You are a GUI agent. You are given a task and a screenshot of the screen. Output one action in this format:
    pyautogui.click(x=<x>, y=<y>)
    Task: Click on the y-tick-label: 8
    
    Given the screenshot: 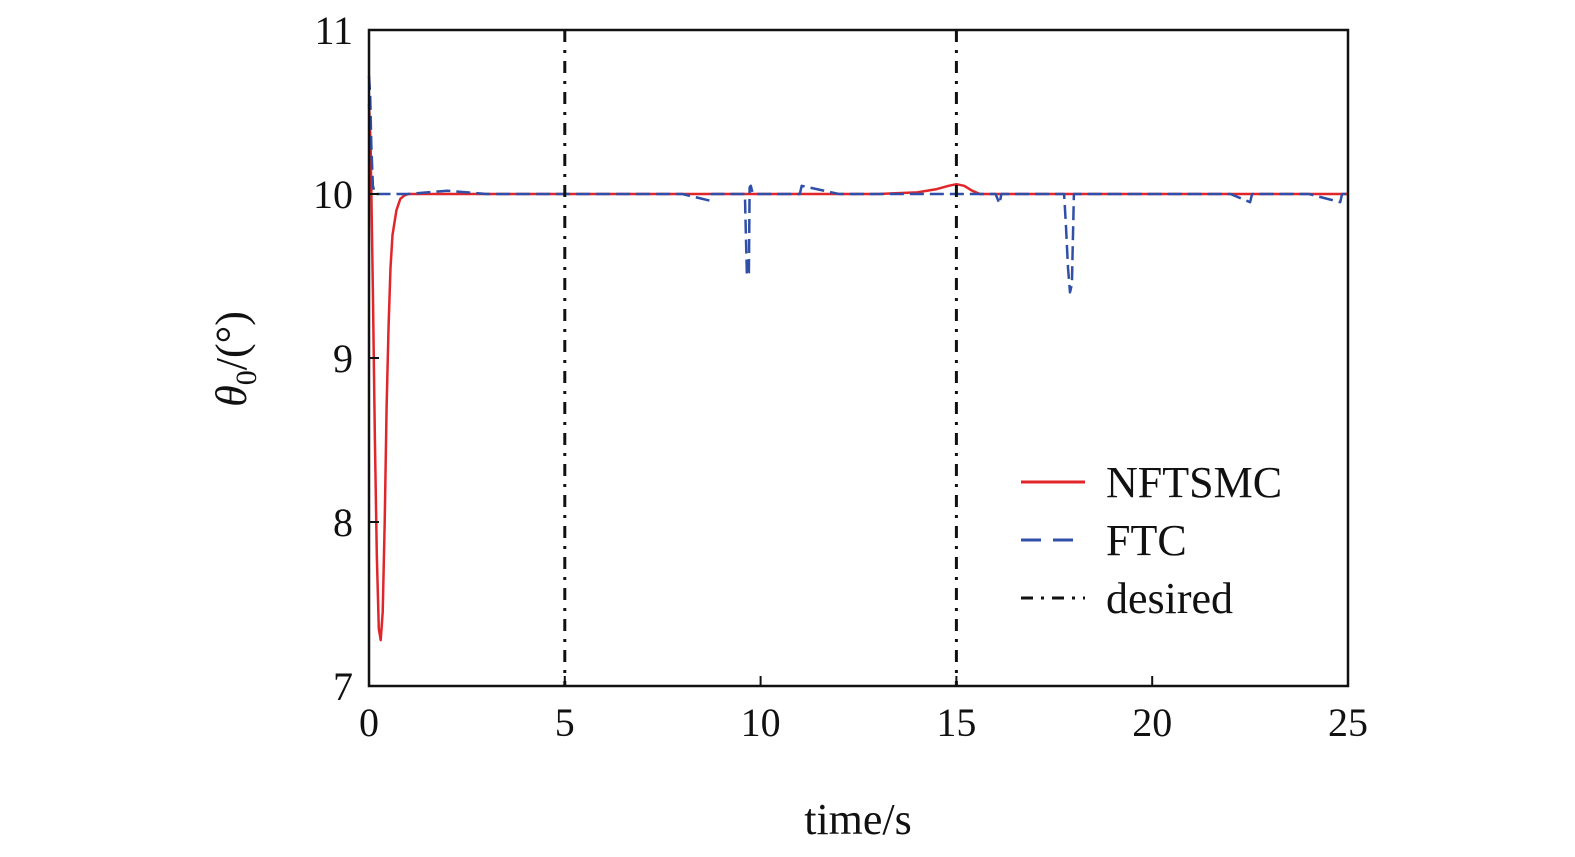 What is the action you would take?
    pyautogui.click(x=343, y=522)
    